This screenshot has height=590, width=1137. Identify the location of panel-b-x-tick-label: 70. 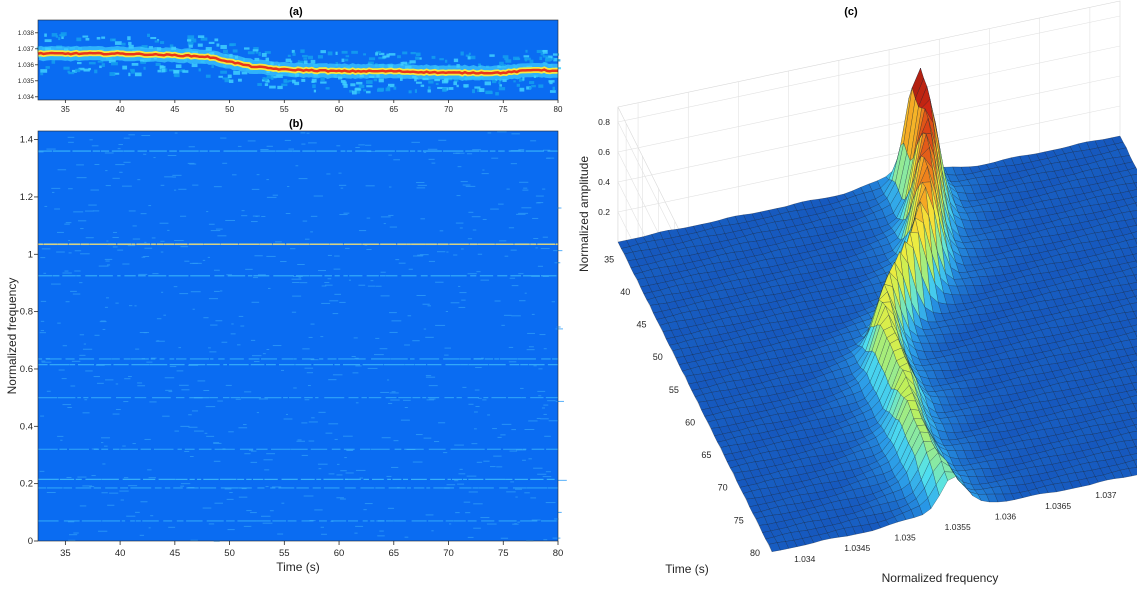
(448, 553).